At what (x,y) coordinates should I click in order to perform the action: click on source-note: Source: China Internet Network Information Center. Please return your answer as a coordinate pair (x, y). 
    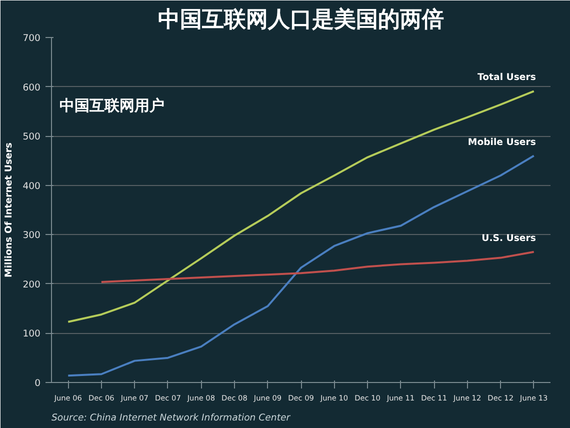
    Looking at the image, I should click on (172, 418).